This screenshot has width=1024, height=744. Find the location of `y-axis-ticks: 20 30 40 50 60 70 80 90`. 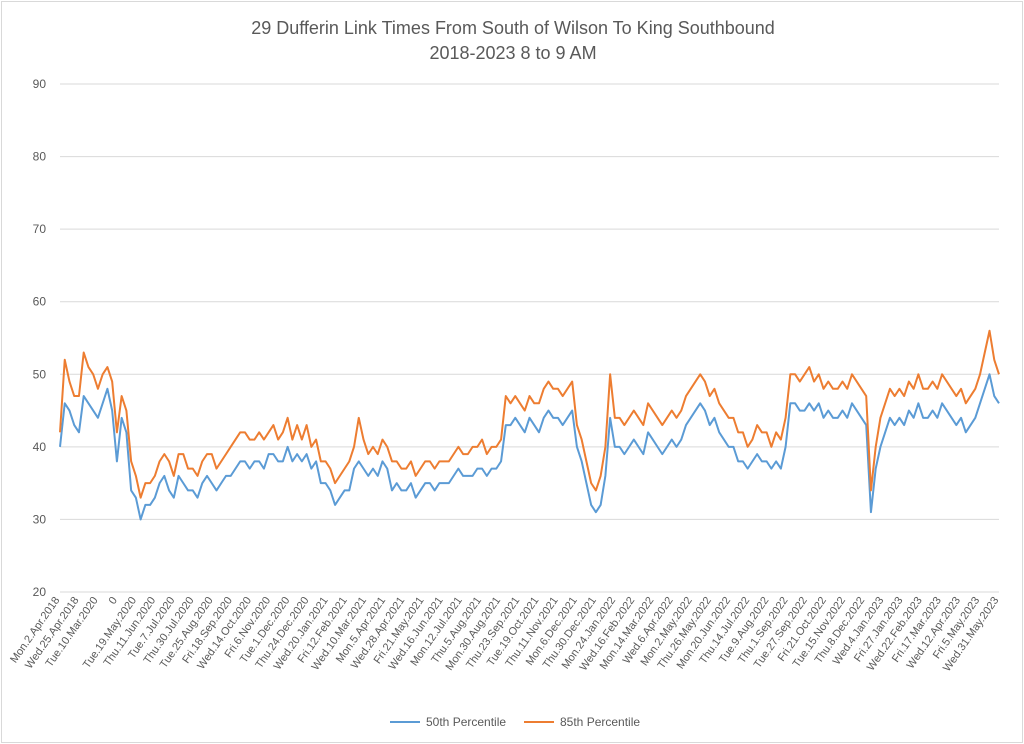

y-axis-ticks: 20 30 40 50 60 70 80 90 is located at coordinates (40, 338).